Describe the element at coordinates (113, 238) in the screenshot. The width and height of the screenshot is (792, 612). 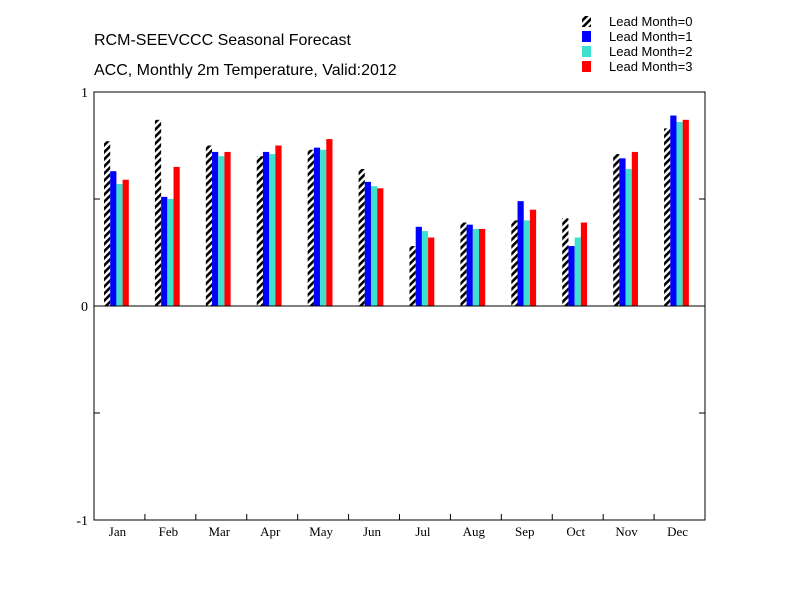
I see `bar-jan-lead1` at that location.